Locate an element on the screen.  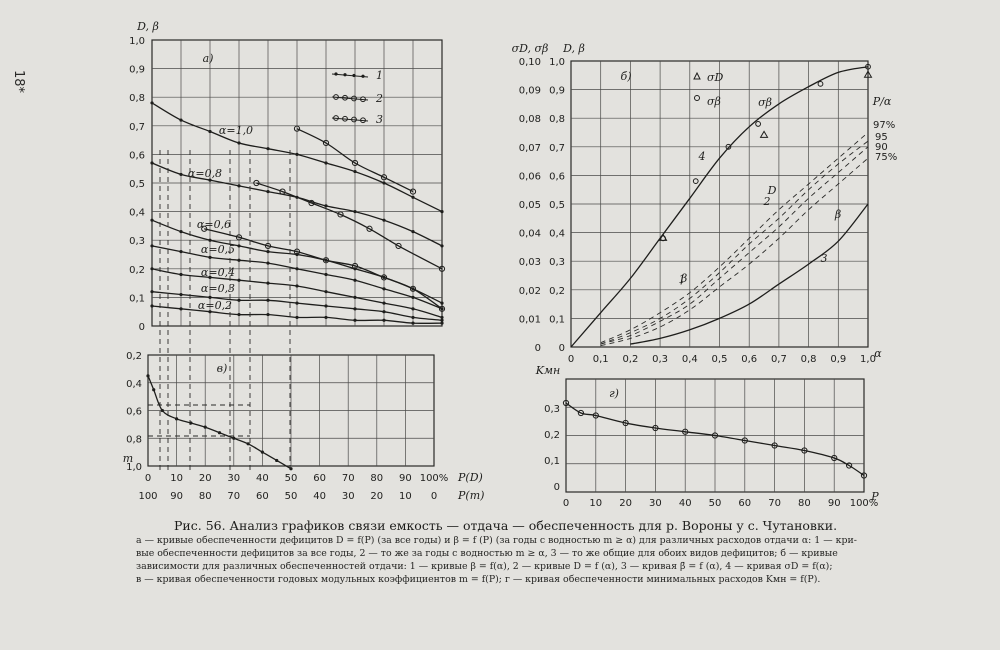
x-tick-label: 0,2 is located at coordinates (630, 359).